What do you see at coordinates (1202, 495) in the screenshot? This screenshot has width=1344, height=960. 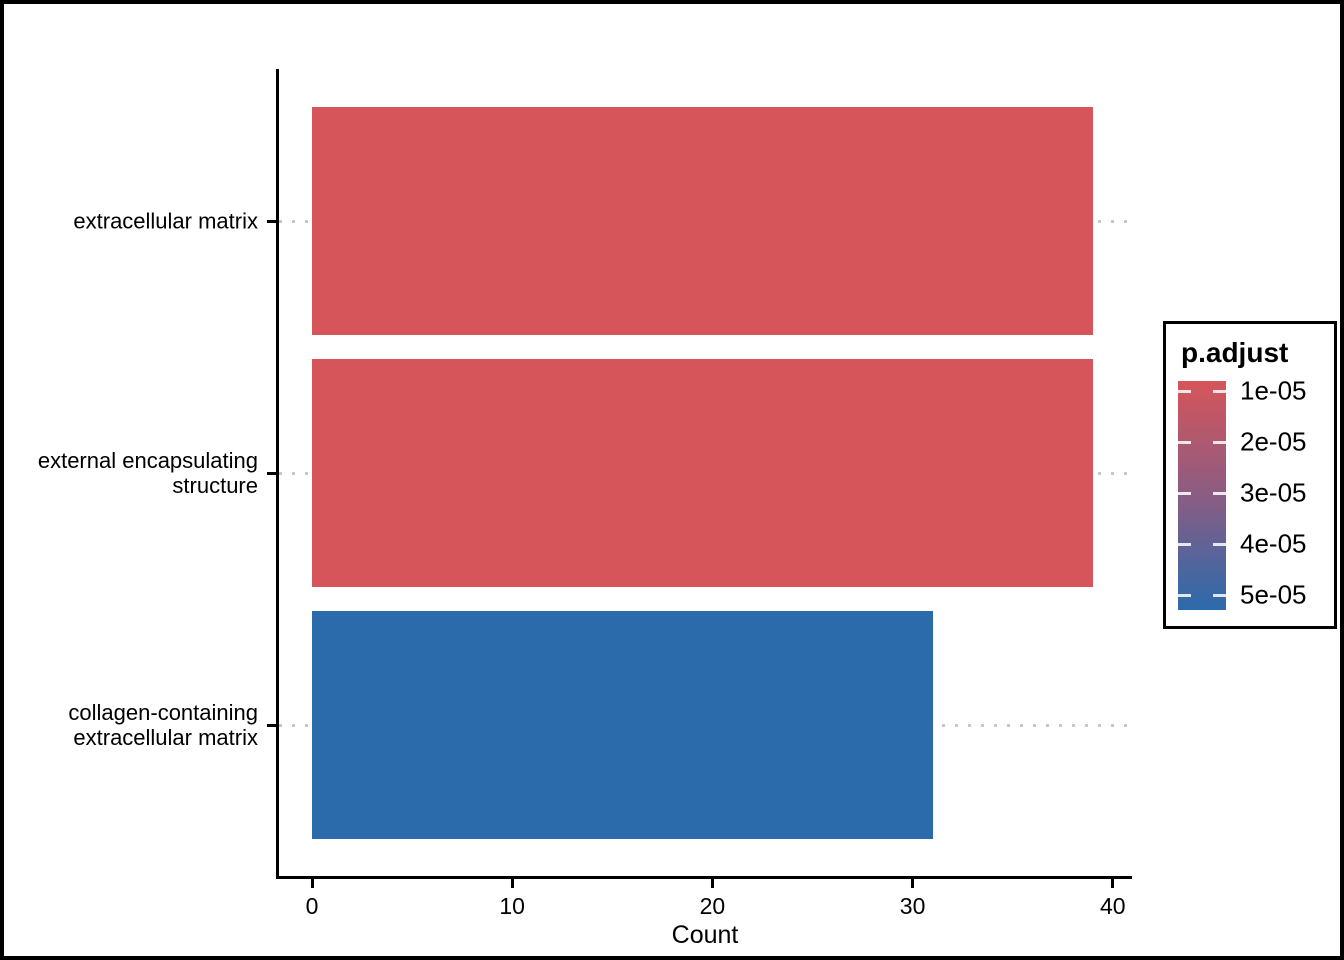 I see `legend-colorbar` at bounding box center [1202, 495].